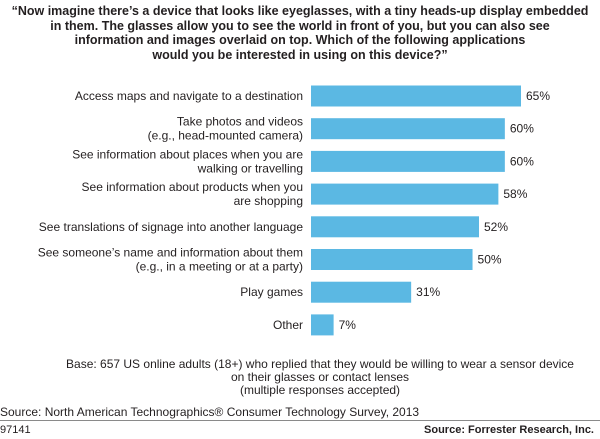 This screenshot has width=600, height=439. What do you see at coordinates (271, 292) in the screenshot?
I see `category-label: Play games` at bounding box center [271, 292].